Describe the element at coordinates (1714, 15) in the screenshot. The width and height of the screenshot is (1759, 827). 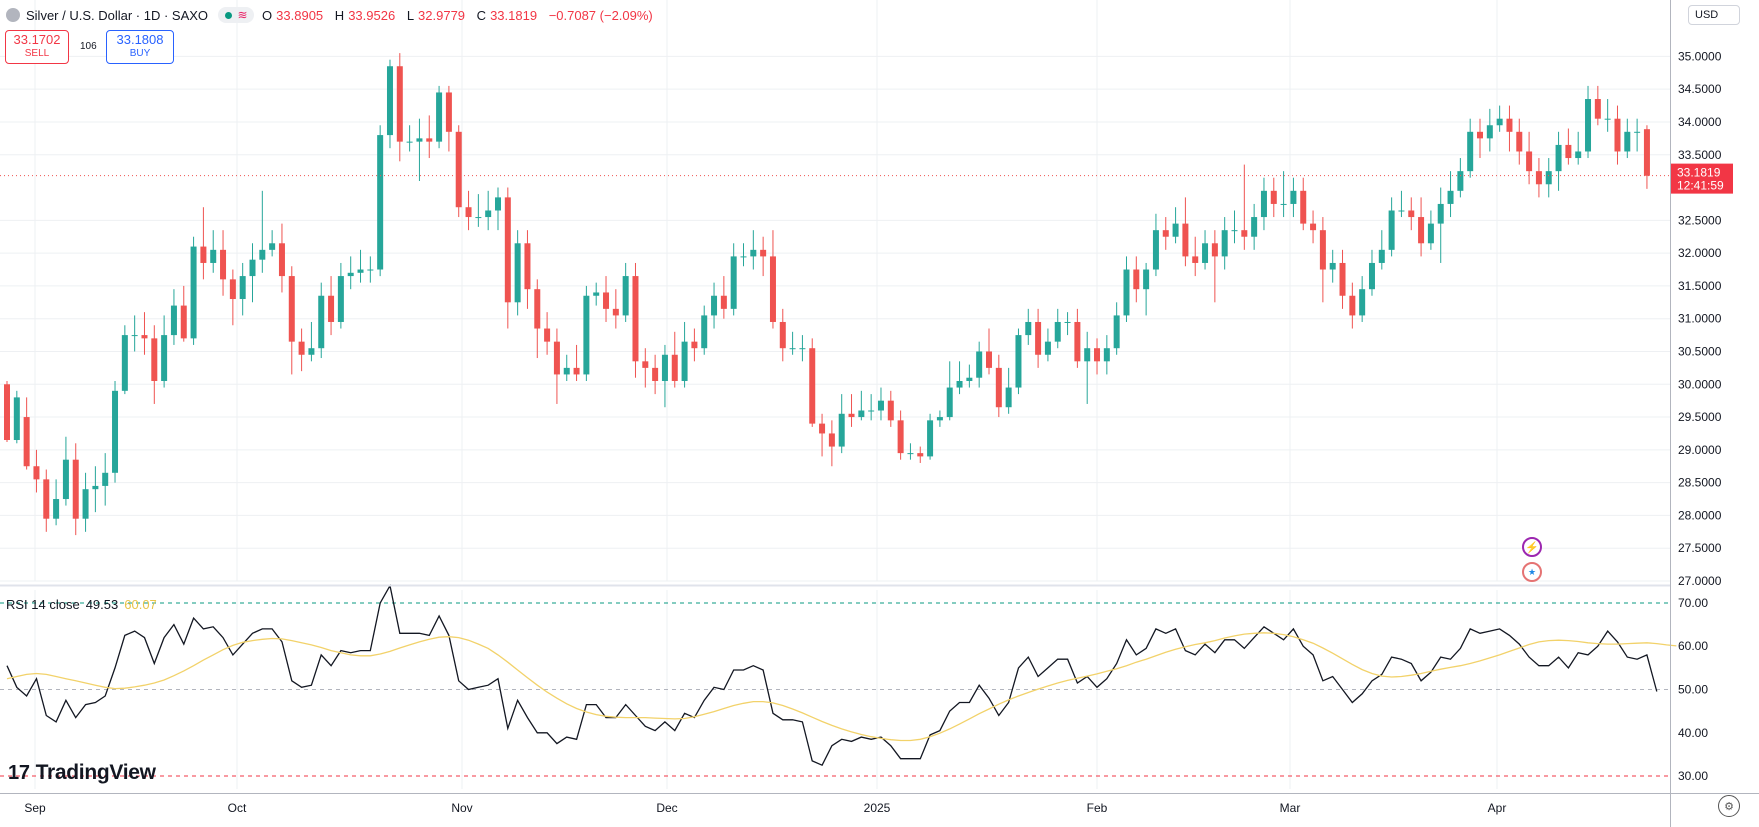
I see `currency-selector: USD` at that location.